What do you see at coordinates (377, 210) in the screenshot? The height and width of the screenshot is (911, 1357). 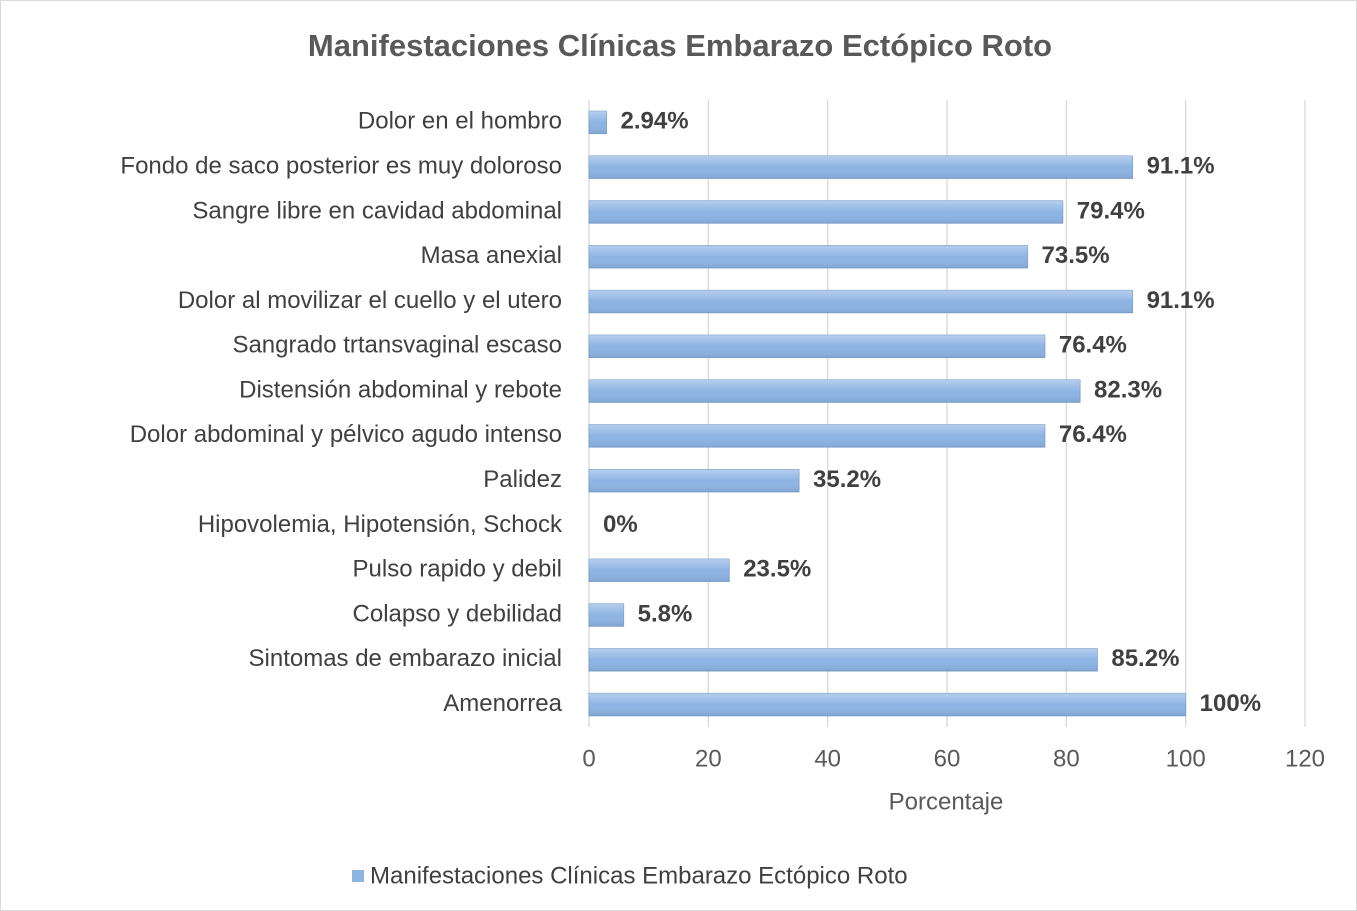 I see `y-tick-label: Sangre libre en cavidad abdominal` at bounding box center [377, 210].